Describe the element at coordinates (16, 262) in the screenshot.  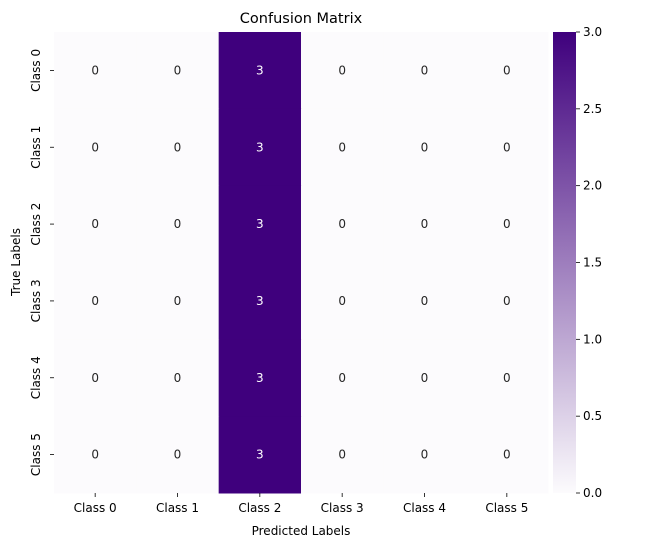
I see `y-axis-label: True Labels` at that location.